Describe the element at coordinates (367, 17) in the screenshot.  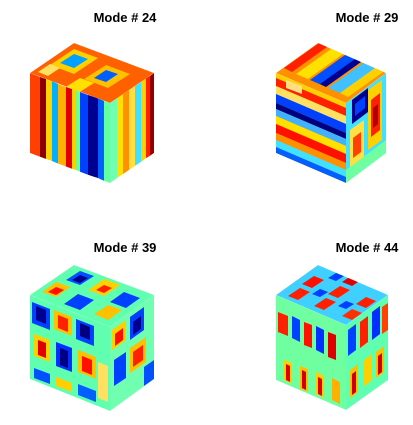
I see `panel-title: Mode # 29` at that location.